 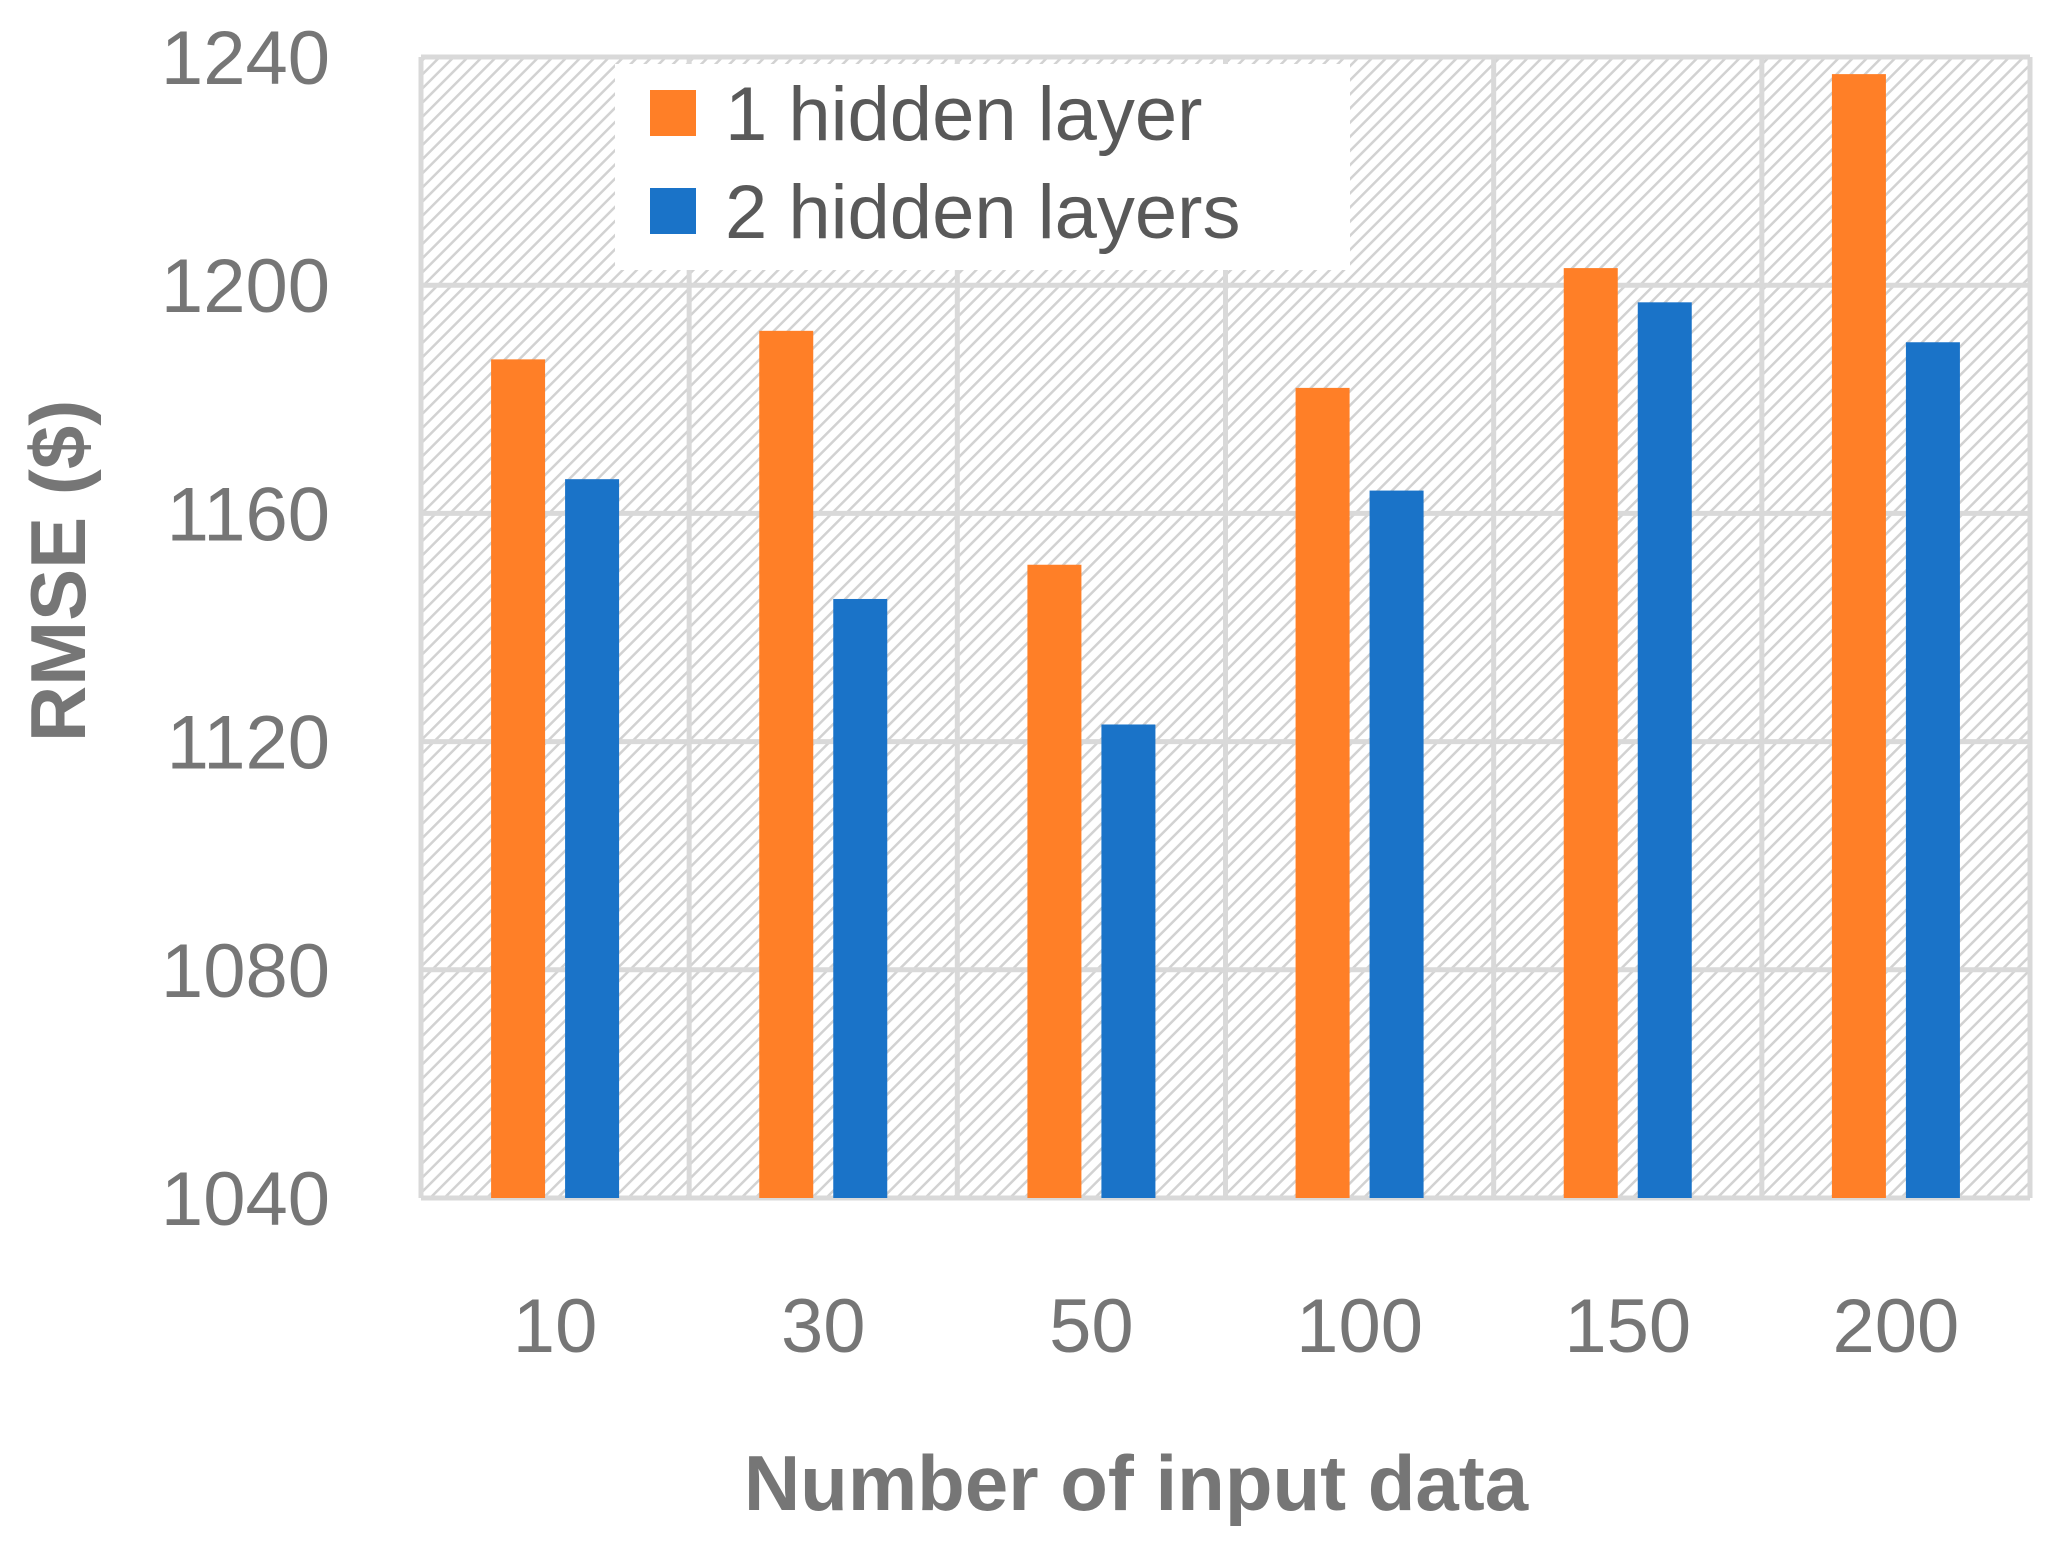 I want to click on y-tick-label: 1120, so click(x=248, y=743).